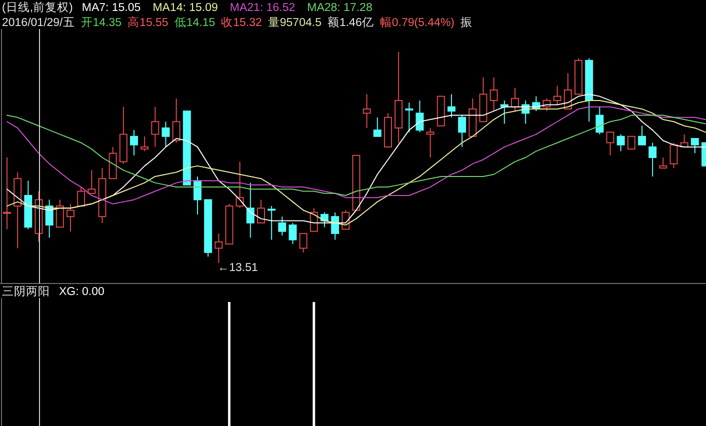  What do you see at coordinates (81, 292) in the screenshot?
I see `series-name: XG: 0.00` at bounding box center [81, 292].